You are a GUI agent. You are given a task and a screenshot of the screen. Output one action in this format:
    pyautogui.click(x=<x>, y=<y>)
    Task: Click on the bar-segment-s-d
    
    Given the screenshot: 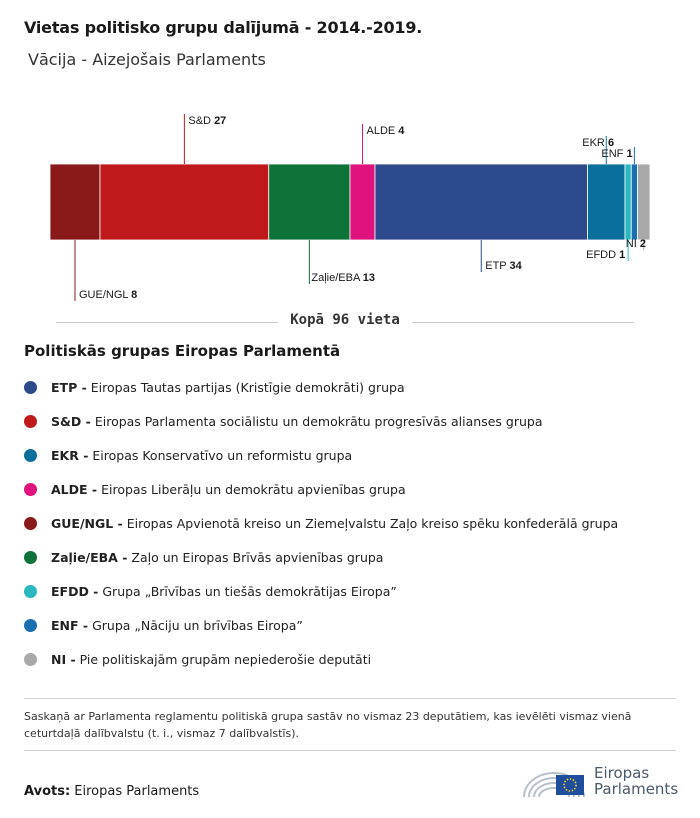 What is the action you would take?
    pyautogui.click(x=184, y=202)
    